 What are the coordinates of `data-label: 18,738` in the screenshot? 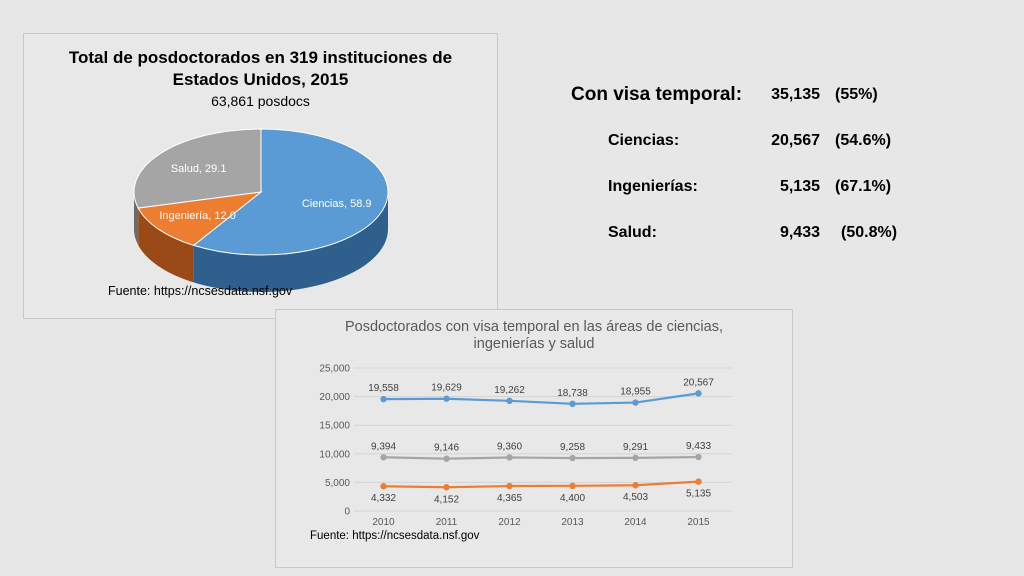 It's located at (572, 393).